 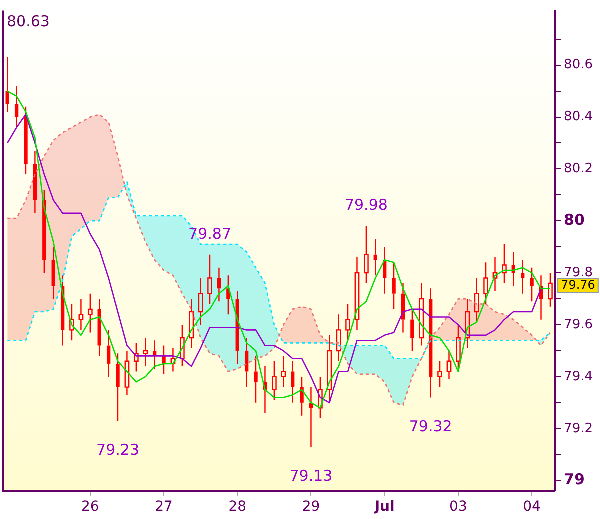 I want to click on y-tick-label: 79.8, so click(x=579, y=272).